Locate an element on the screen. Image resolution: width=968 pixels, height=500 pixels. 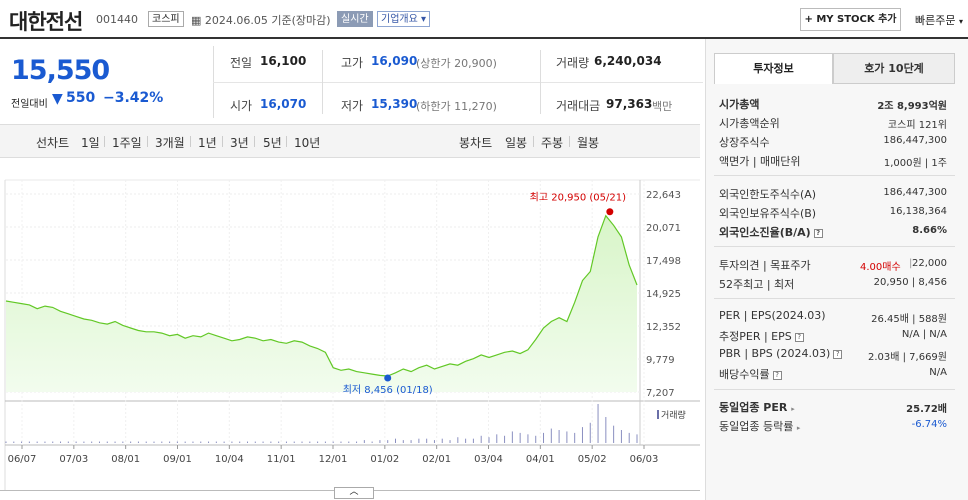
x-tick-label: 01/02 is located at coordinates (384, 459).